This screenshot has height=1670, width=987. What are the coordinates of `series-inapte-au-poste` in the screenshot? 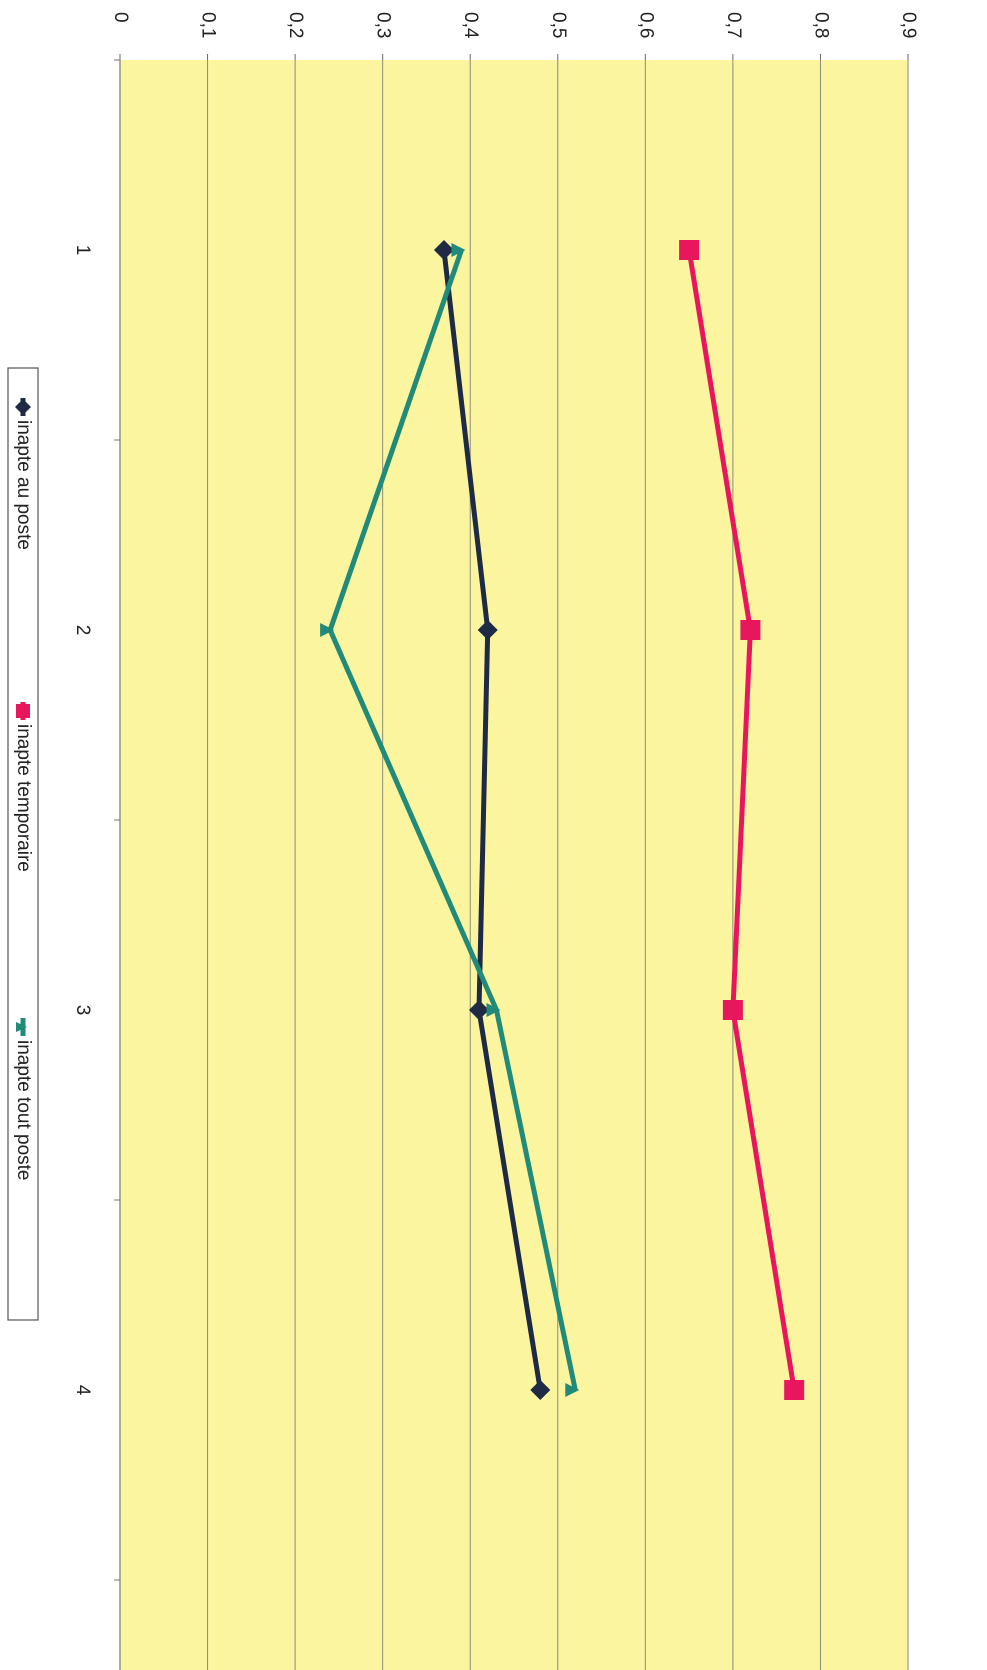 It's located at (492, 820).